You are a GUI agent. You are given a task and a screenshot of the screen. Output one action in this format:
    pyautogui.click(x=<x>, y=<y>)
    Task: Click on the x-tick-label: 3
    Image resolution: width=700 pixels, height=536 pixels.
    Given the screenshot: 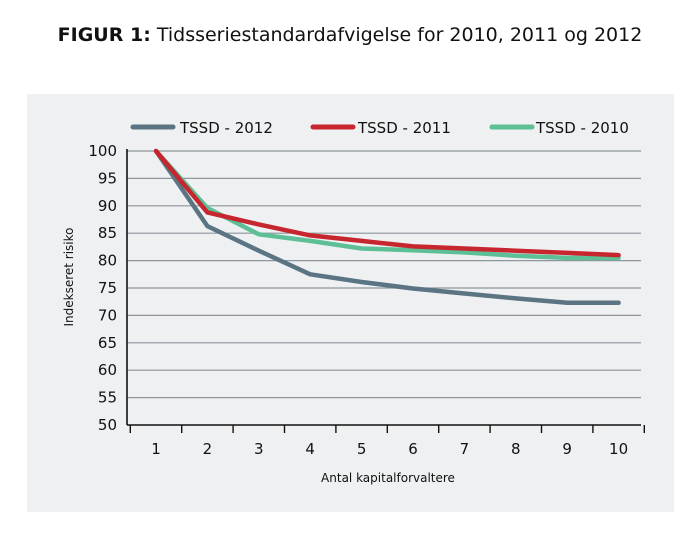 What is the action you would take?
    pyautogui.click(x=259, y=449)
    